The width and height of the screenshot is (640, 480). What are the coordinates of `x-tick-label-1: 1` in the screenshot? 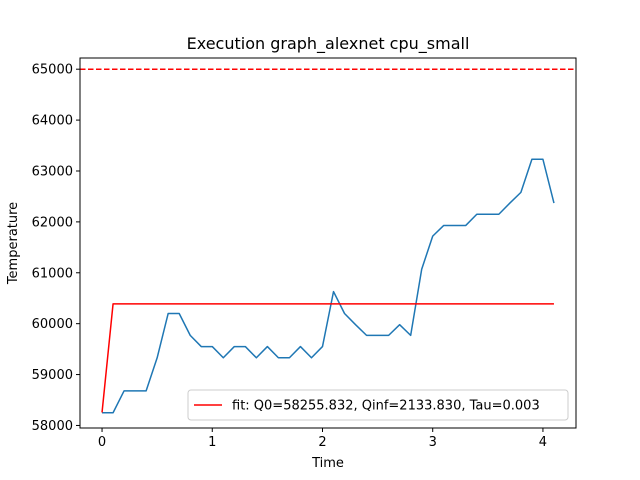 It's located at (212, 442).